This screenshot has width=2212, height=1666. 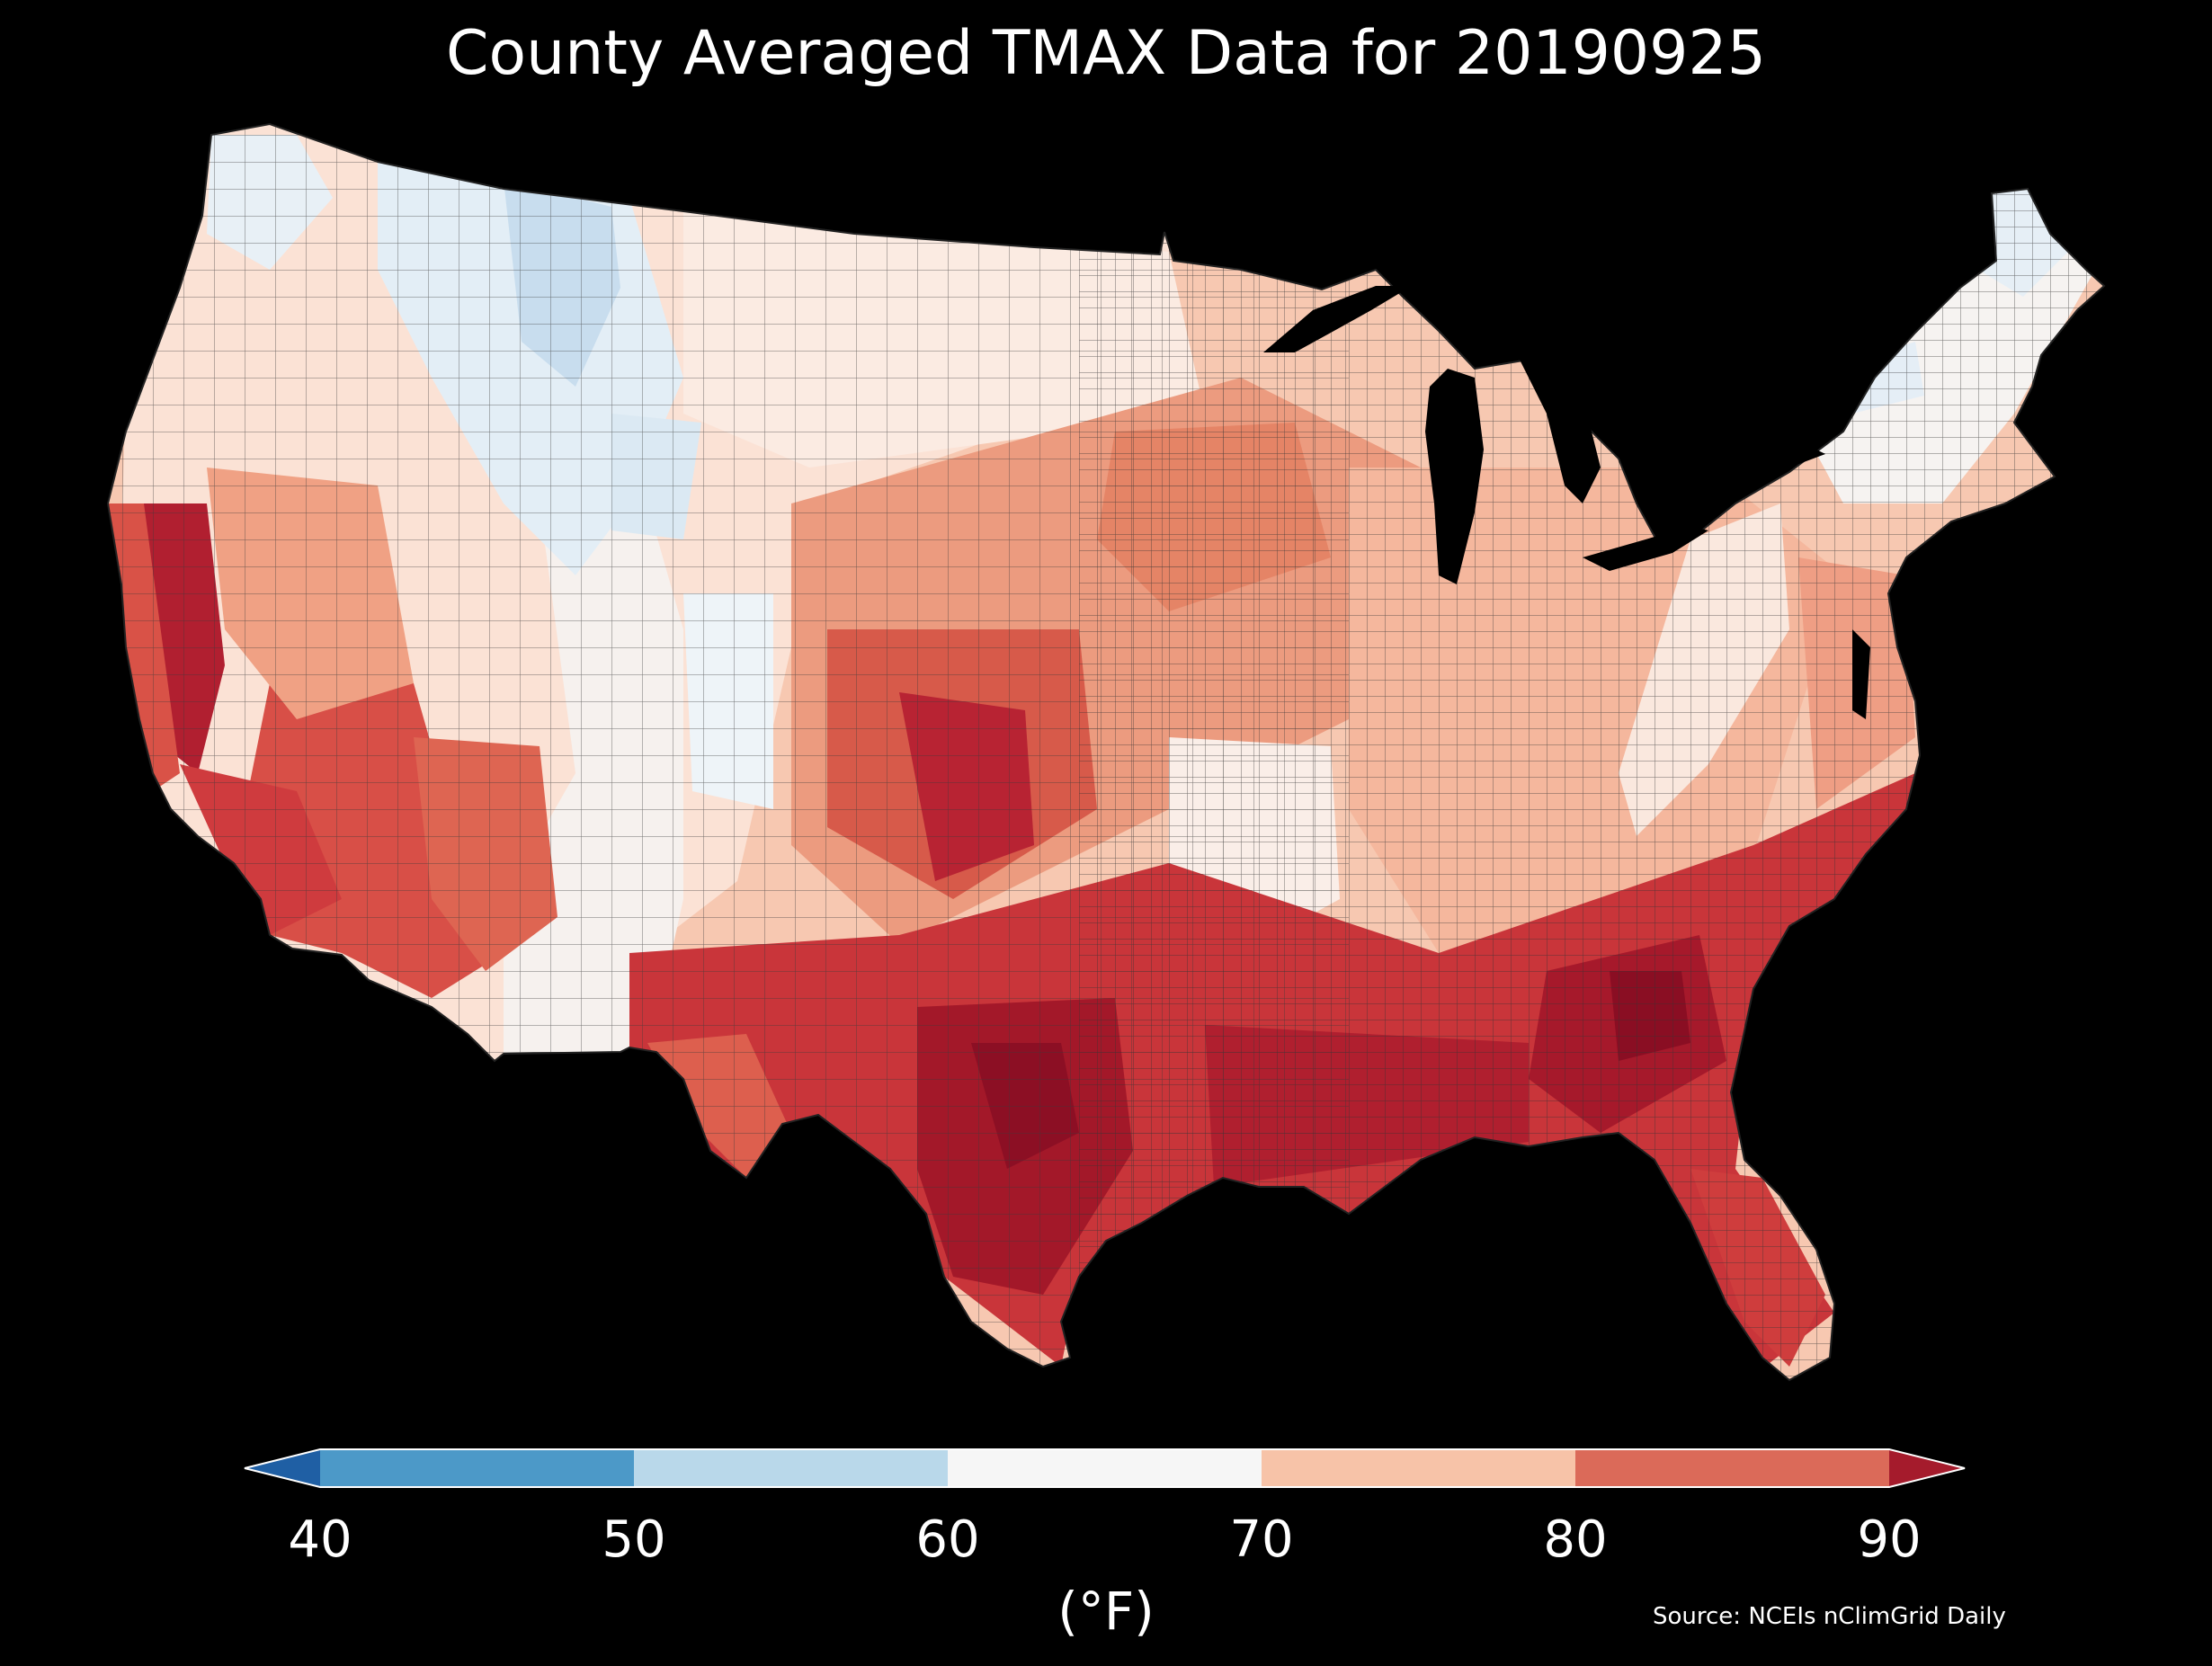 What do you see at coordinates (1454, 477) in the screenshot?
I see `lake-michigan` at bounding box center [1454, 477].